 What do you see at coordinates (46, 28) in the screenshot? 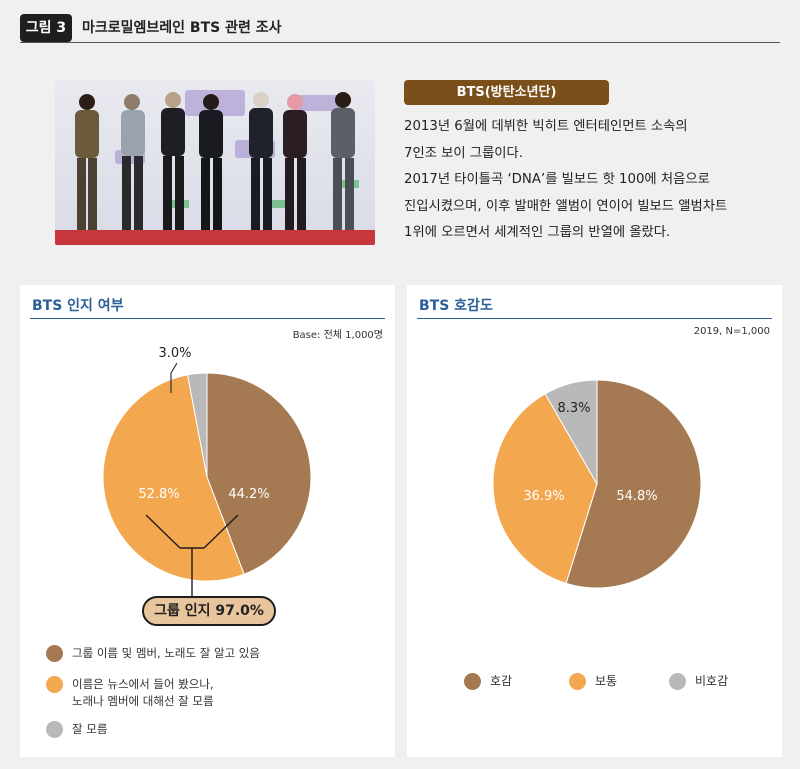
I see `figure-number-badge: 그림 3` at bounding box center [46, 28].